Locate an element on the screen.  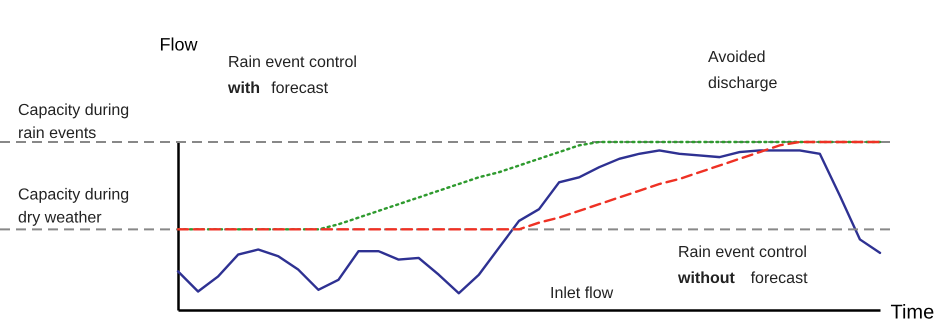
x-axis-title: Time is located at coordinates (912, 313).